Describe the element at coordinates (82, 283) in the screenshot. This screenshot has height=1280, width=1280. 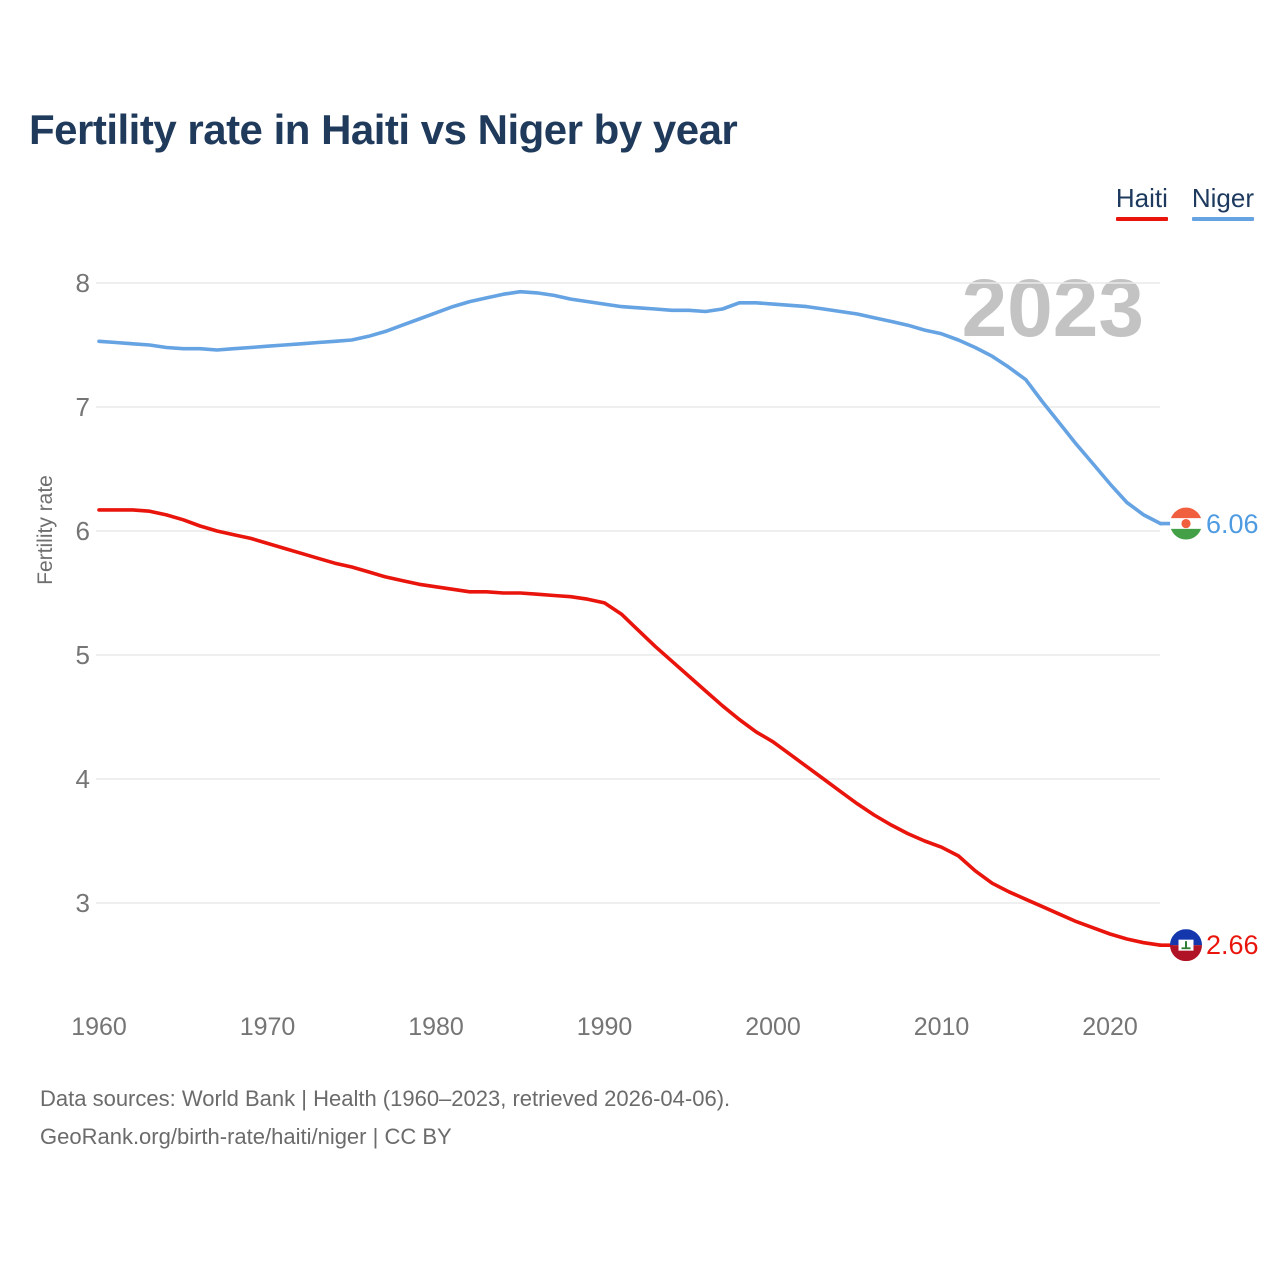
I see `y-tick-8: 8` at that location.